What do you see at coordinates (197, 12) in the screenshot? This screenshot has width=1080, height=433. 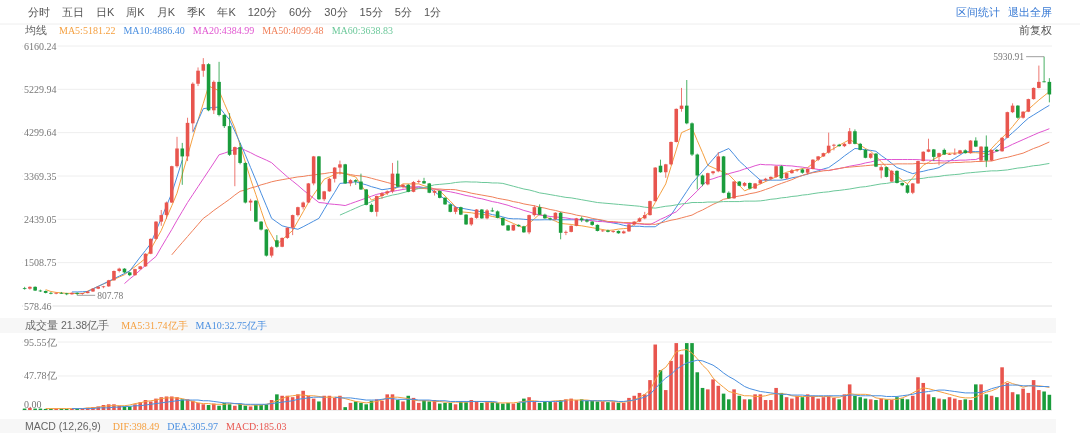 I see `text: 季K` at bounding box center [197, 12].